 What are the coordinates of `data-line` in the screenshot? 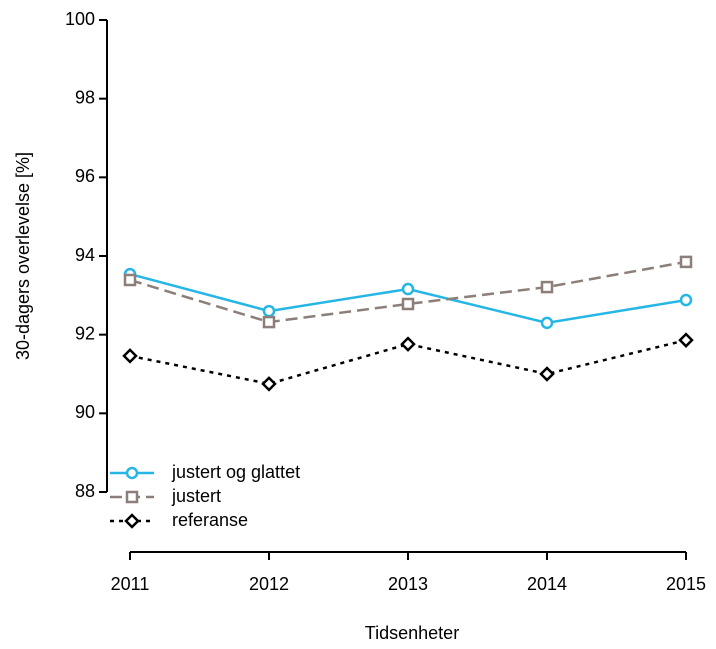 It's located at (408, 292).